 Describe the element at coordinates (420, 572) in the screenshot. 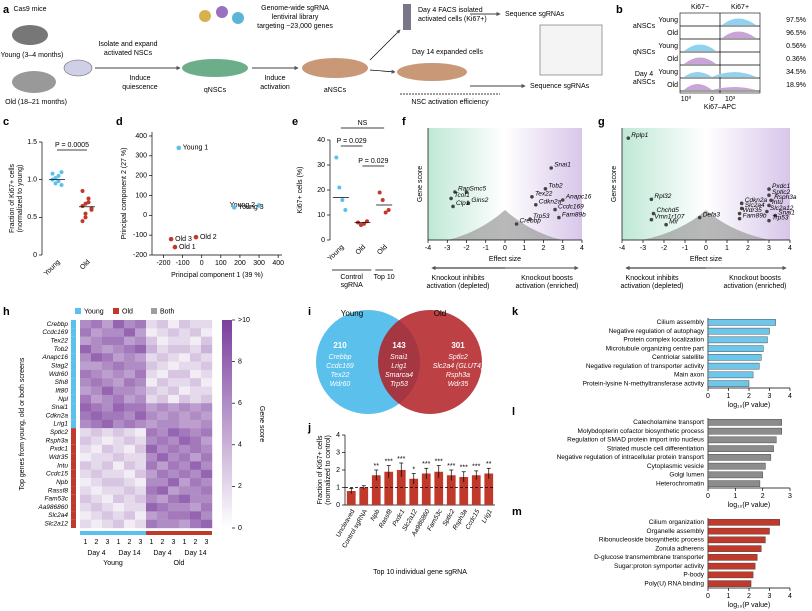

I see `x-axis-label: Top 10 individual gene sgRNA` at that location.